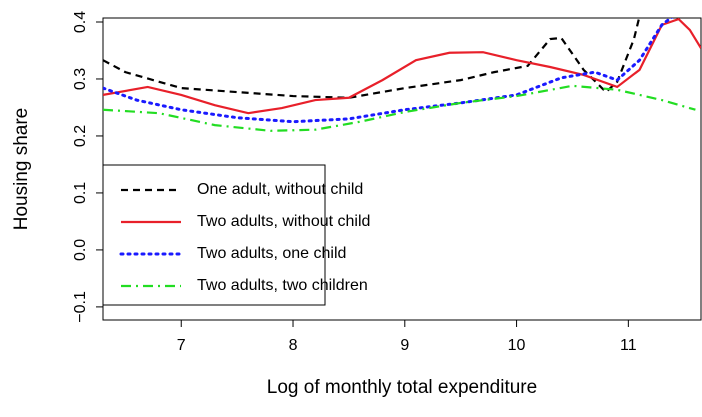  Describe the element at coordinates (293, 345) in the screenshot. I see `x-tick-label: 8` at that location.